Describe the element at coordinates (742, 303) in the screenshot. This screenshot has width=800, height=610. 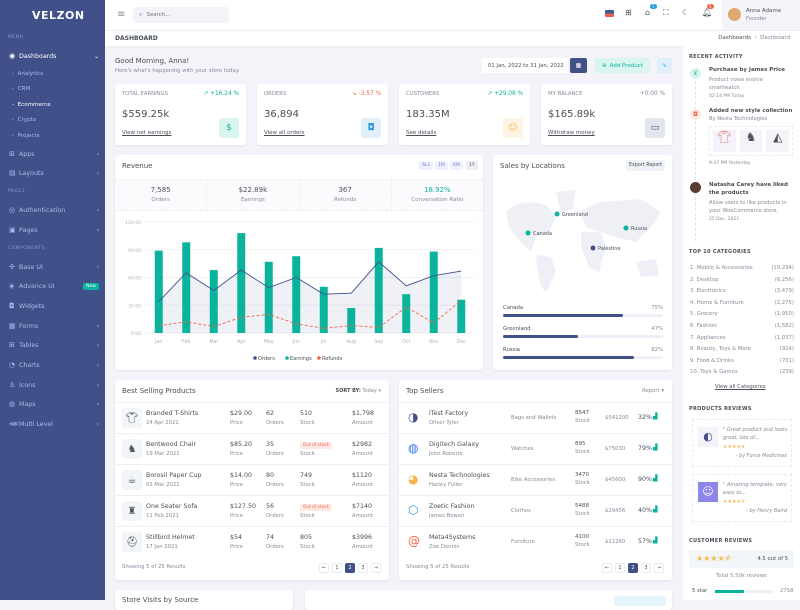
I see `category-item: 4. Home & Furniture (2,275)` at that location.